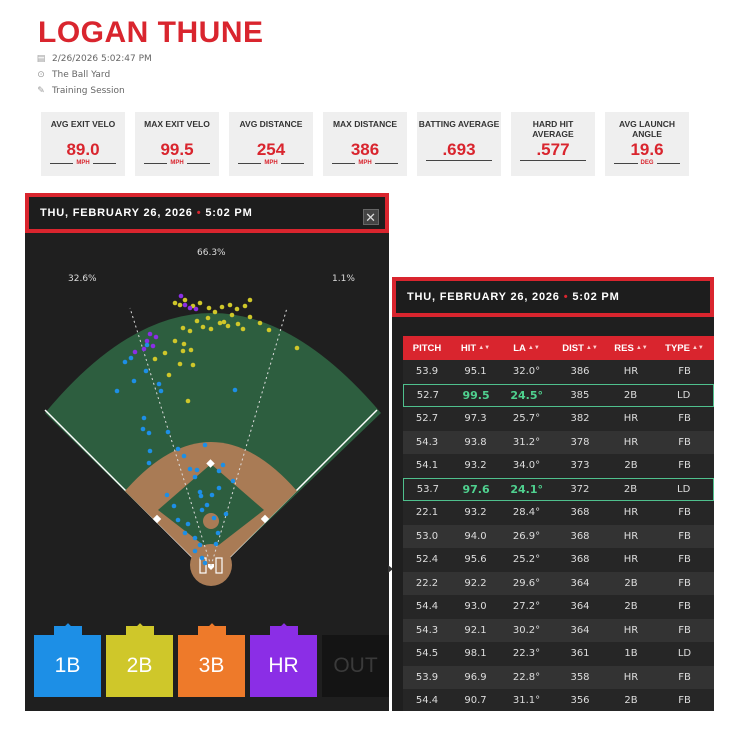 The width and height of the screenshot is (747, 736). Describe the element at coordinates (558, 560) in the screenshot. I see `table-row: 52.4 95.6 25.2° 368 HR FB` at that location.